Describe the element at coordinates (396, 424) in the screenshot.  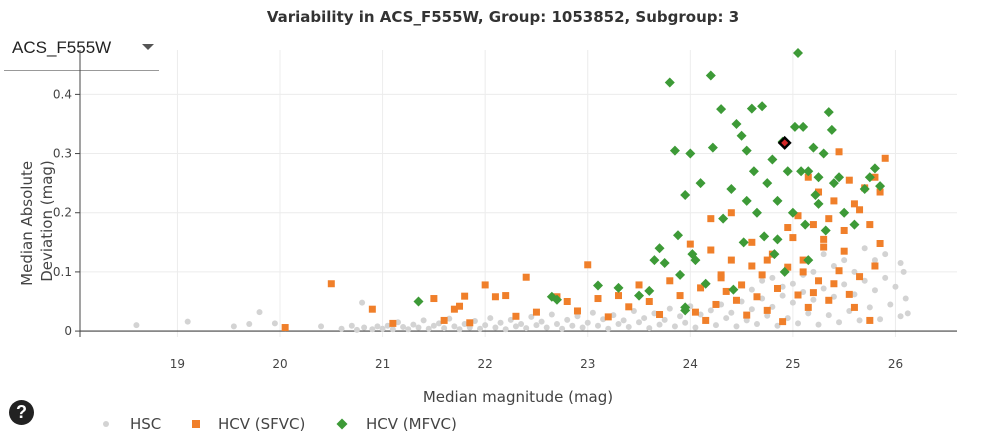
I see `legend-item-hcv-mfvc: HCV (MFVC)` at that location.